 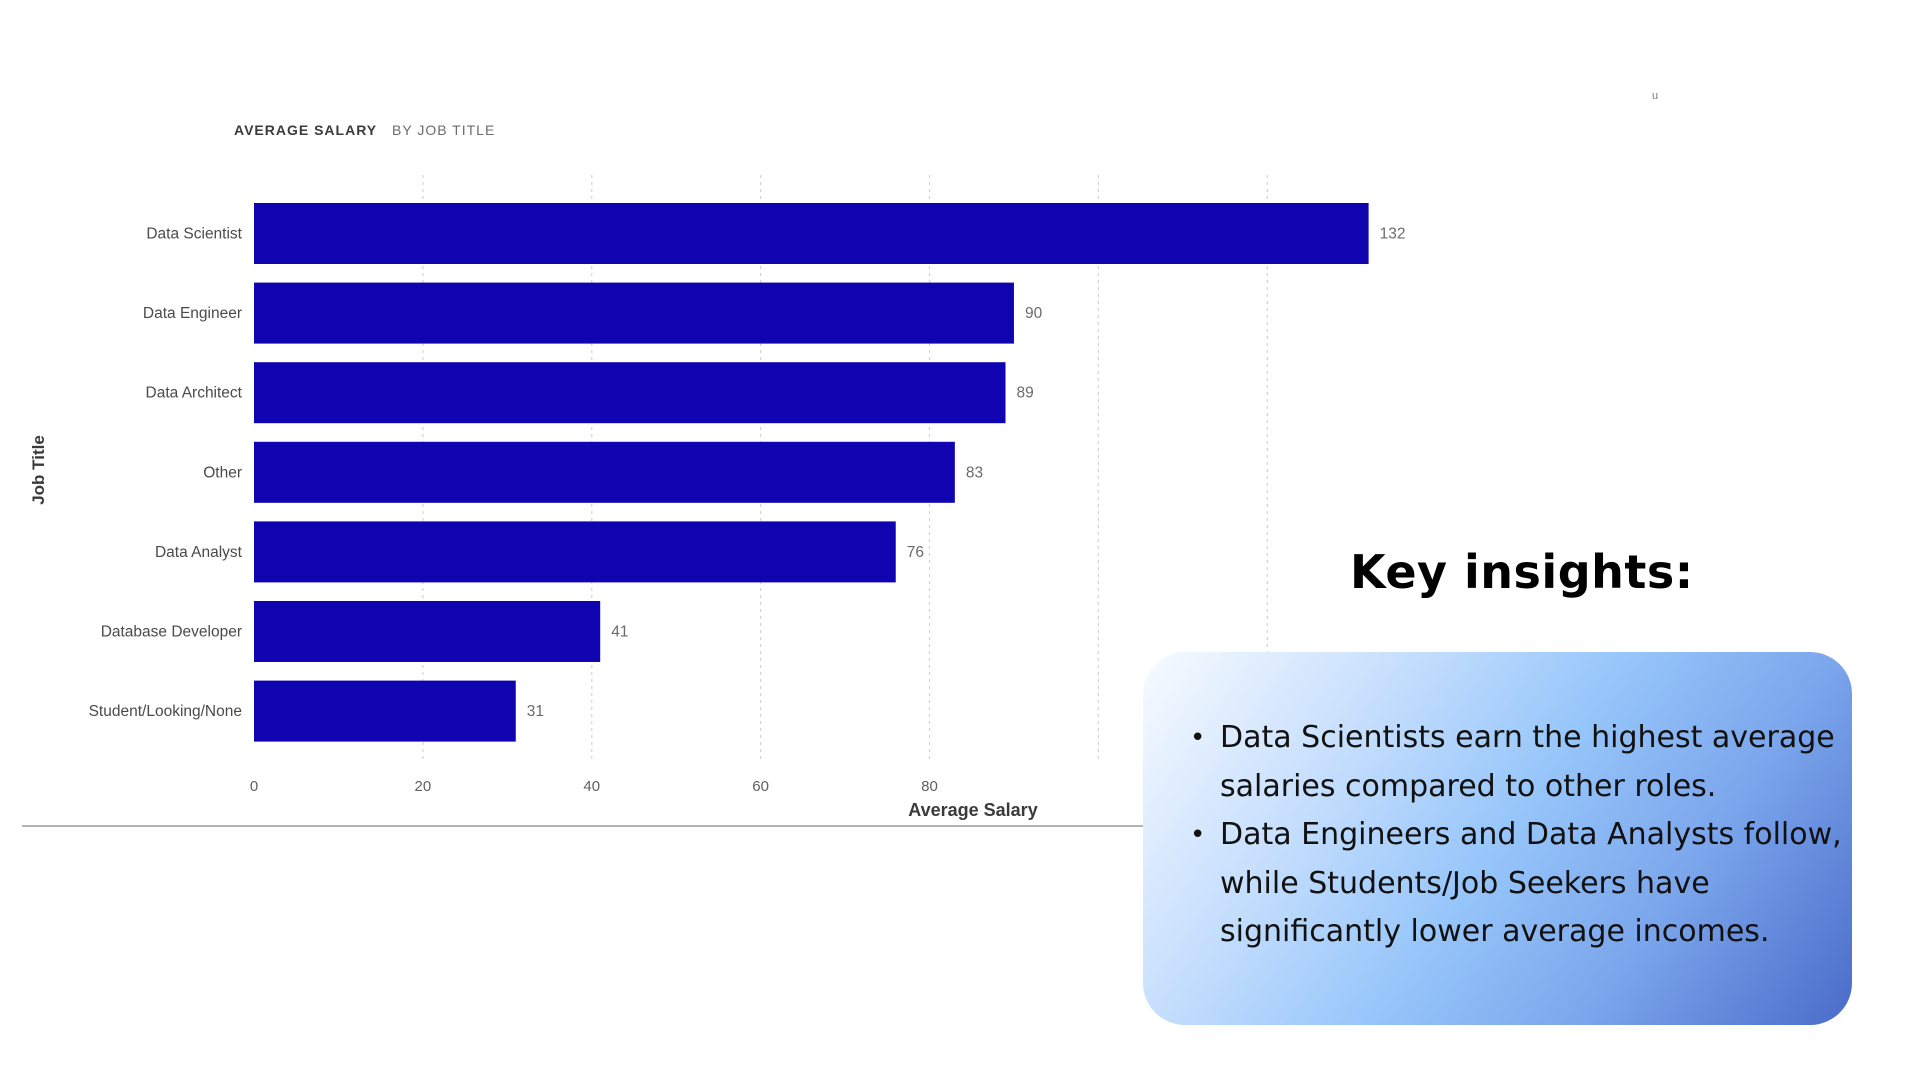 I want to click on data-label: 76, so click(x=915, y=552).